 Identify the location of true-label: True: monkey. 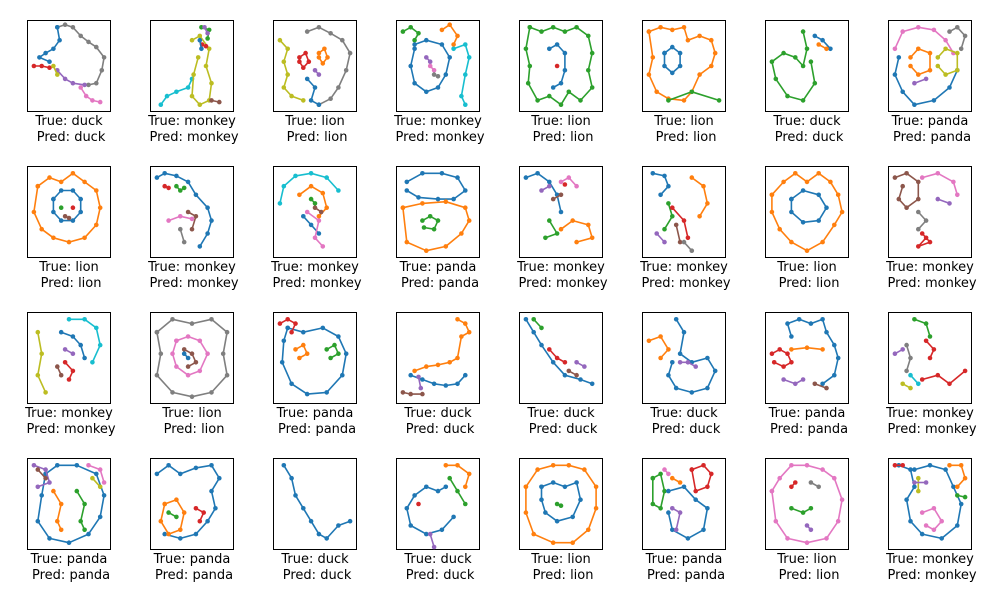
(684, 267).